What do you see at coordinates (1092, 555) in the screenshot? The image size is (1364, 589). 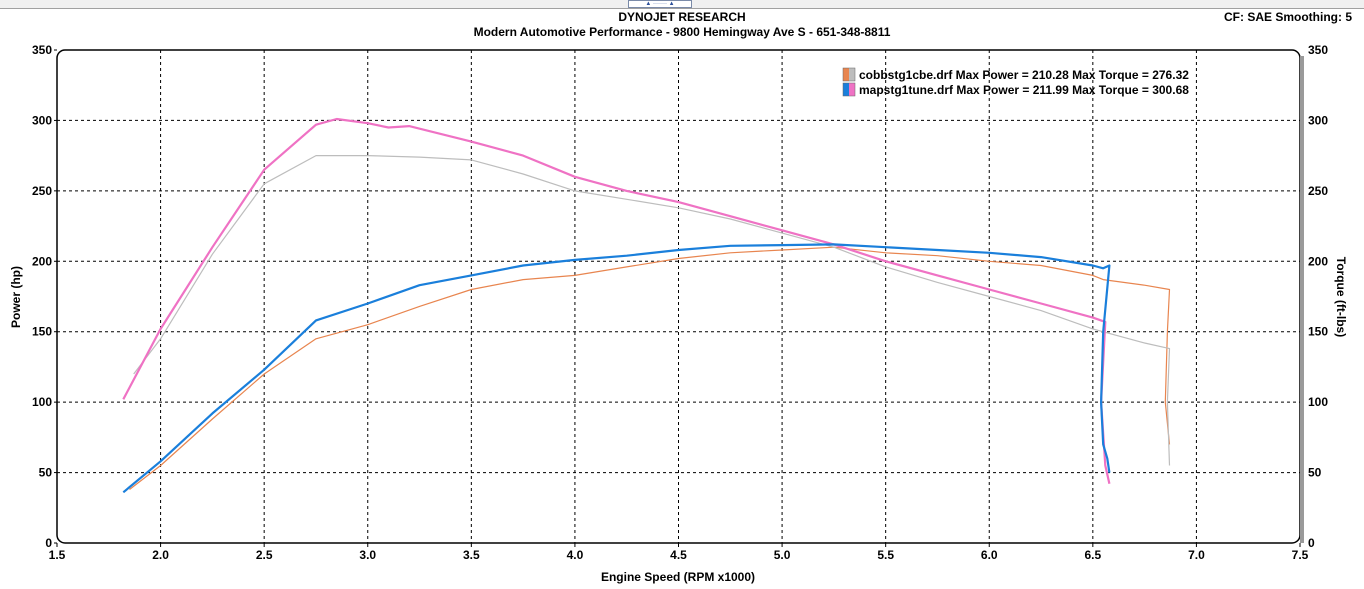 I see `x-tick-label: 6.5` at bounding box center [1092, 555].